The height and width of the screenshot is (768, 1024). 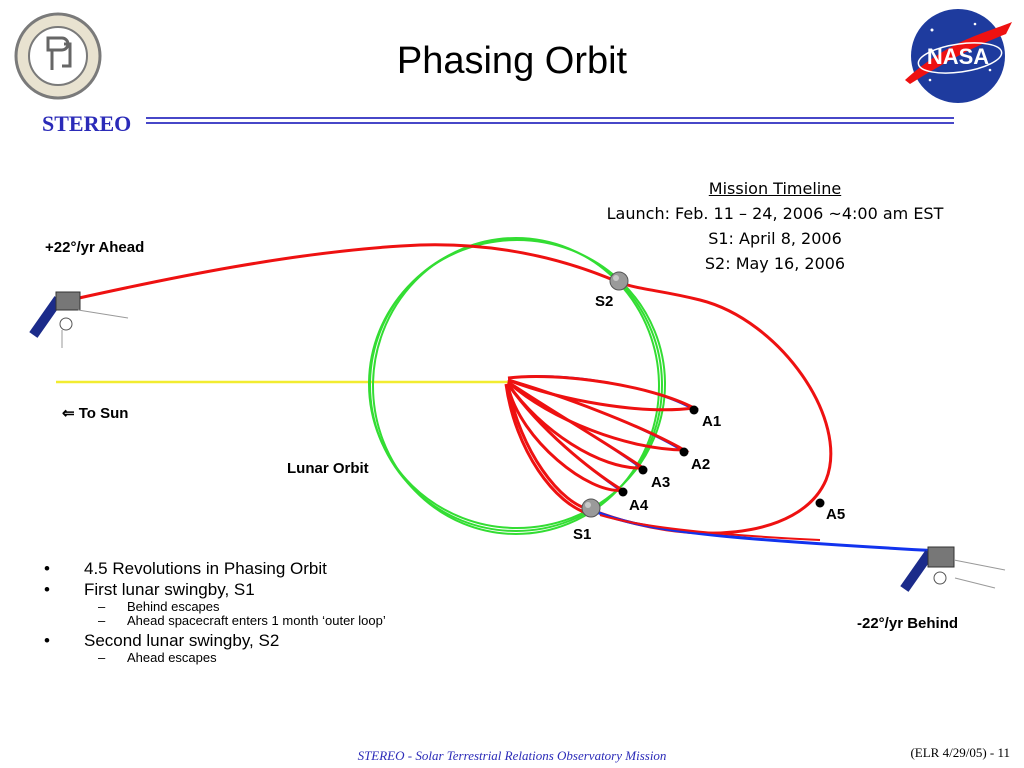 What do you see at coordinates (960, 752) in the screenshot?
I see `footer-page-number: (ELR 4/29/05) - 11` at bounding box center [960, 752].